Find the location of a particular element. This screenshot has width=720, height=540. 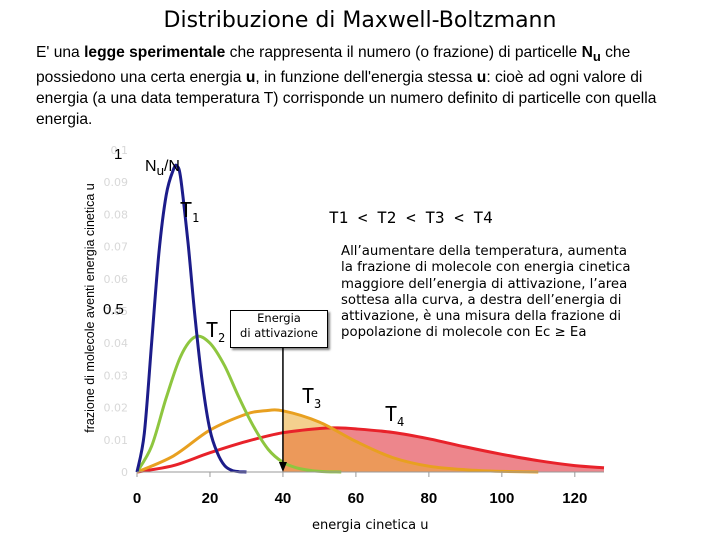

t4-main: T is located at coordinates (391, 414).